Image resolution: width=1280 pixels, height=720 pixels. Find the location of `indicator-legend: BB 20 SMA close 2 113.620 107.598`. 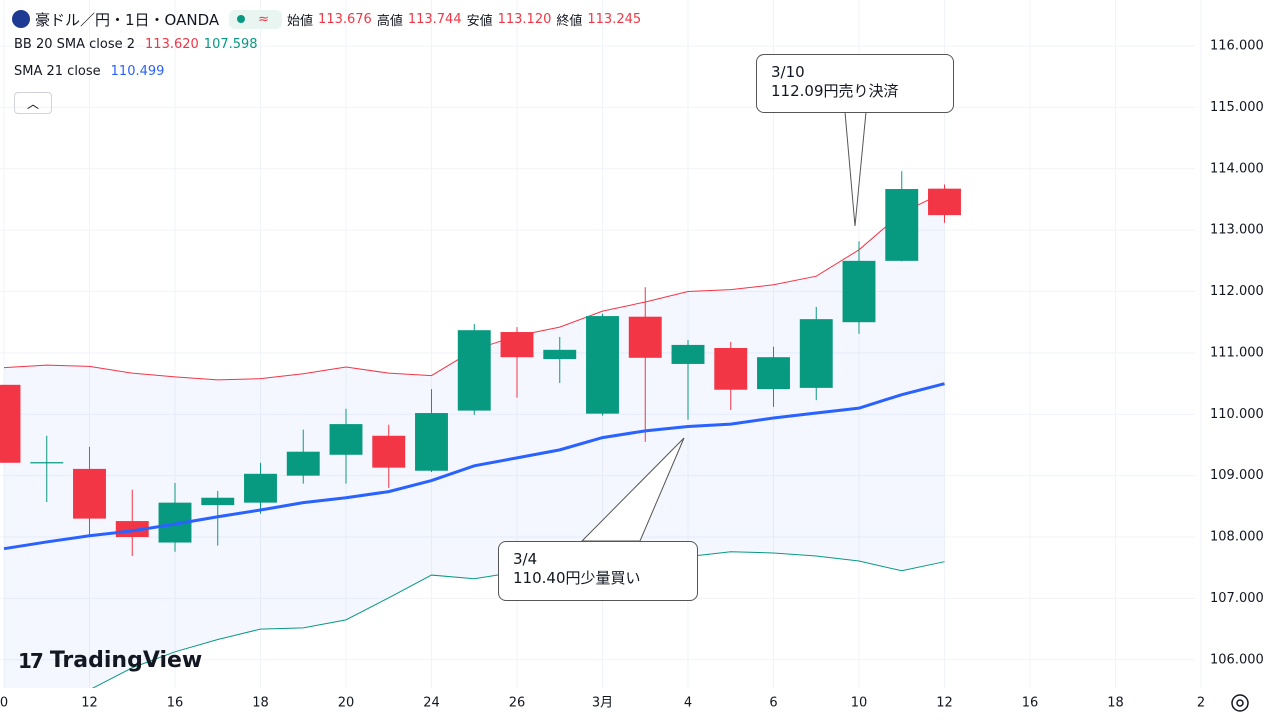

indicator-legend: BB 20 SMA close 2 113.620 107.598 is located at coordinates (138, 44).